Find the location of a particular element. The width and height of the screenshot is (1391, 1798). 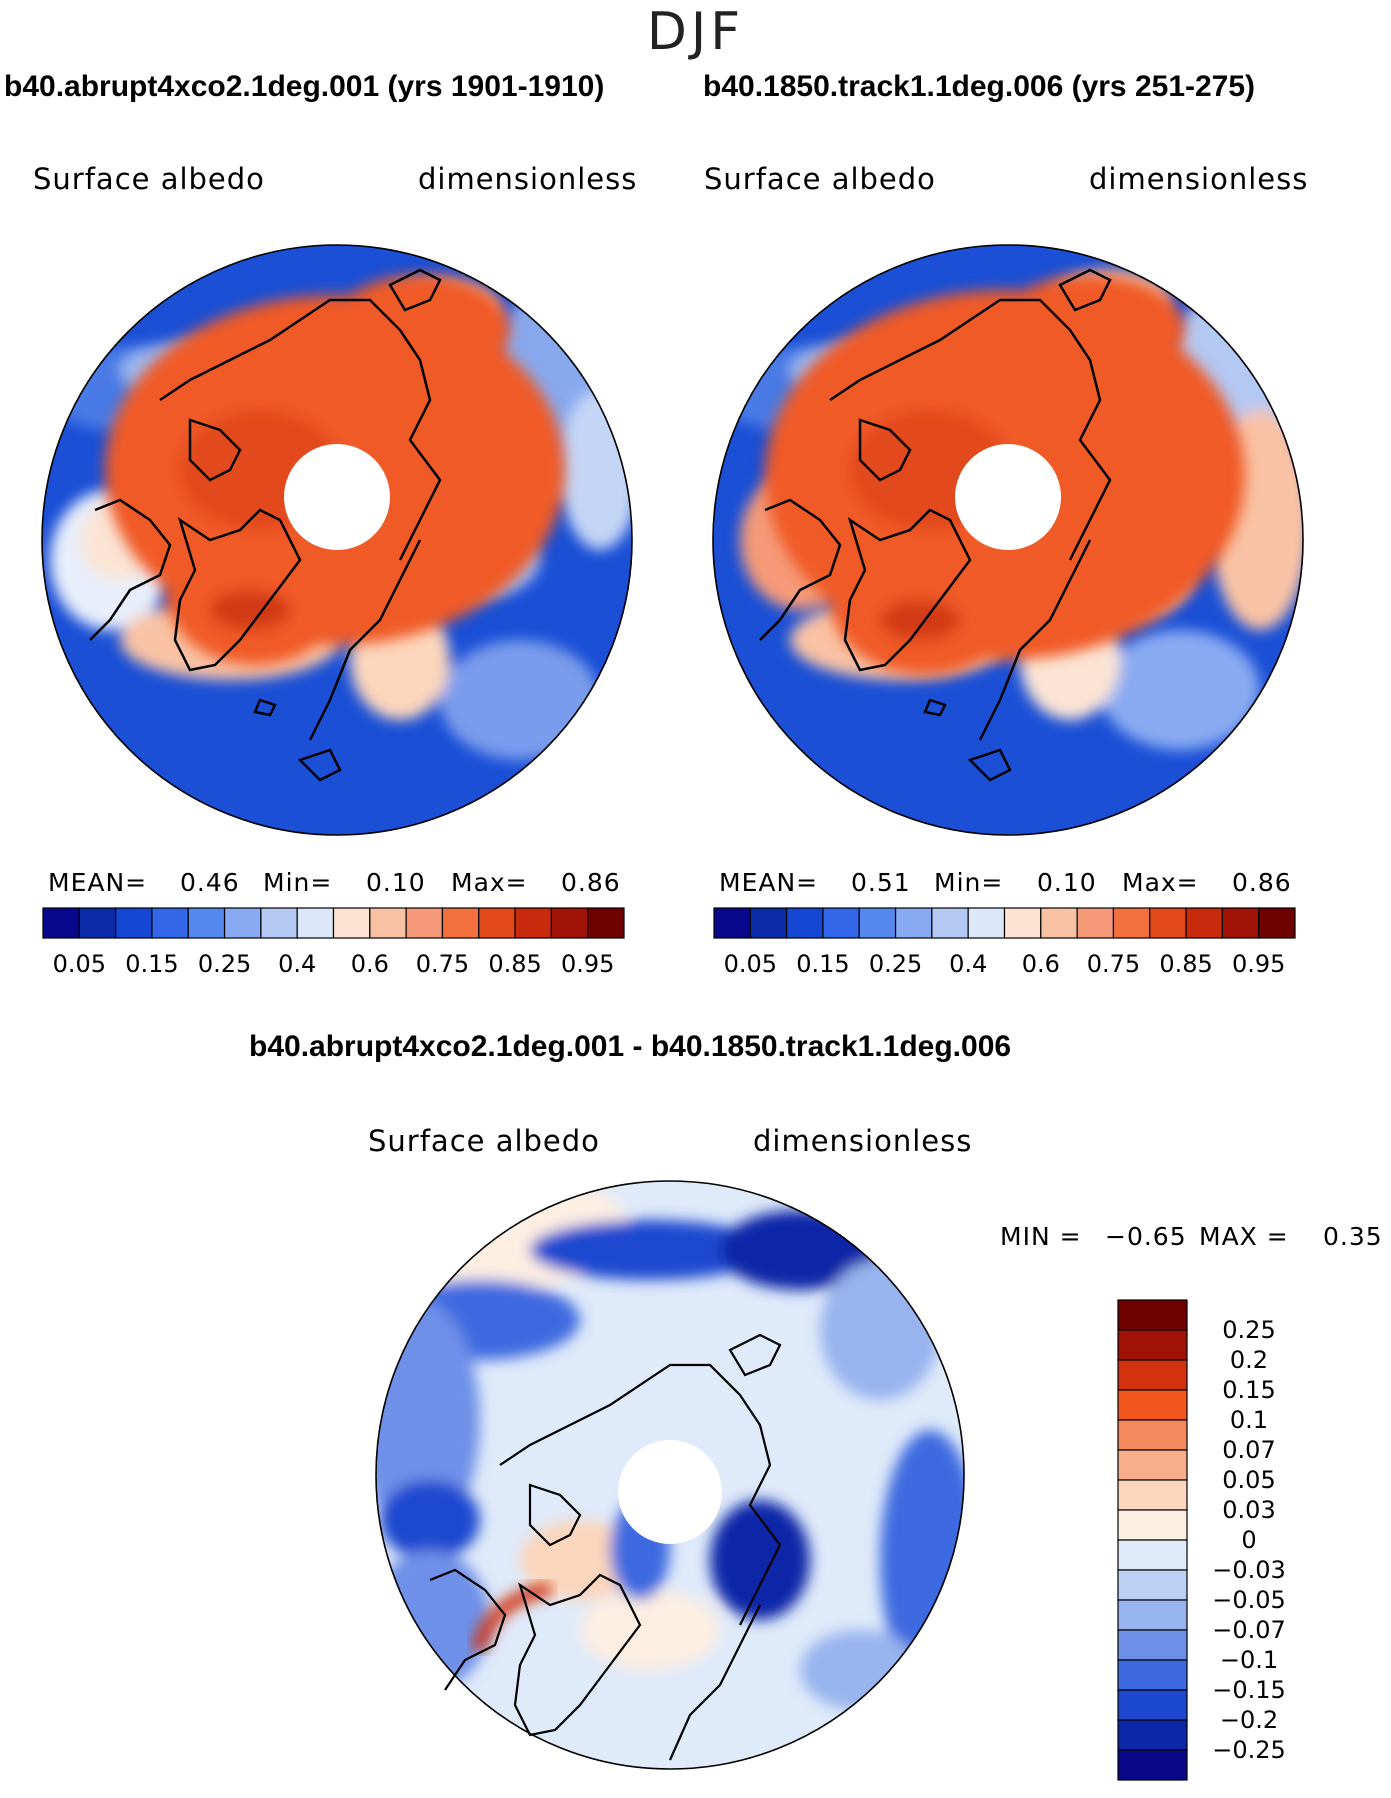

difference-colorbar-tick-label: 0.25 is located at coordinates (1248, 1330).